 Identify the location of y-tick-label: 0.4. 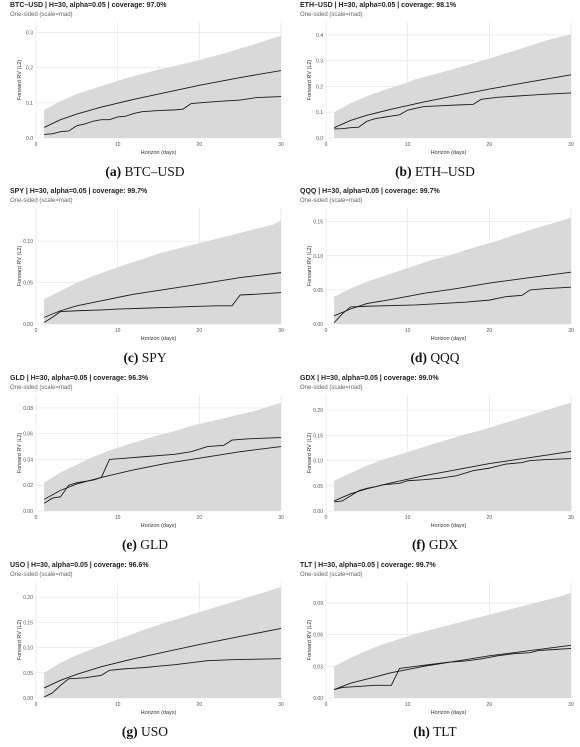
(319, 36).